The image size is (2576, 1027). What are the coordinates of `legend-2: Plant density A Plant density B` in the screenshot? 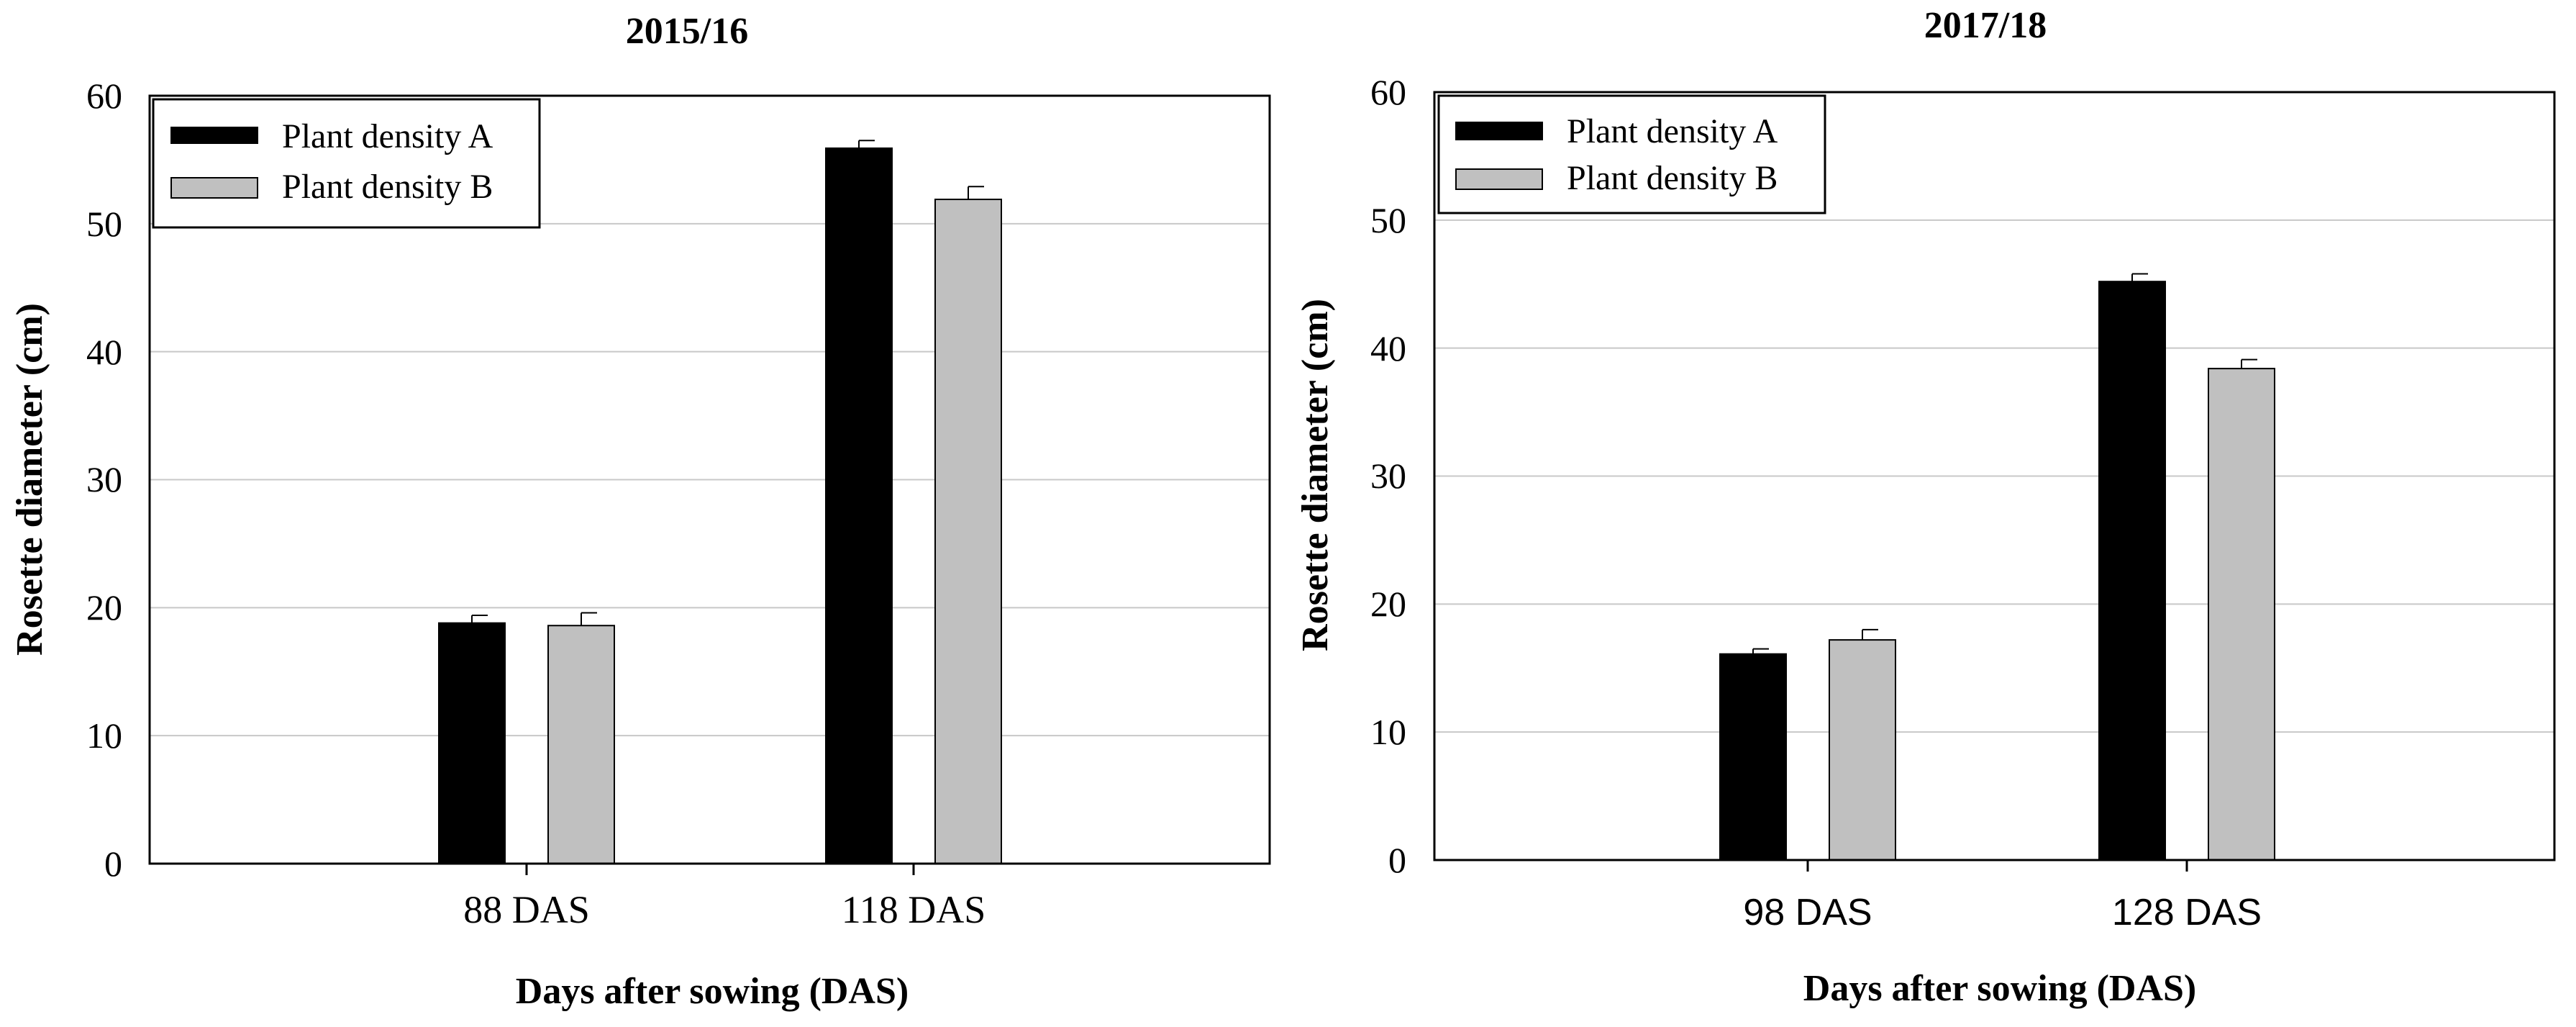 It's located at (1632, 154).